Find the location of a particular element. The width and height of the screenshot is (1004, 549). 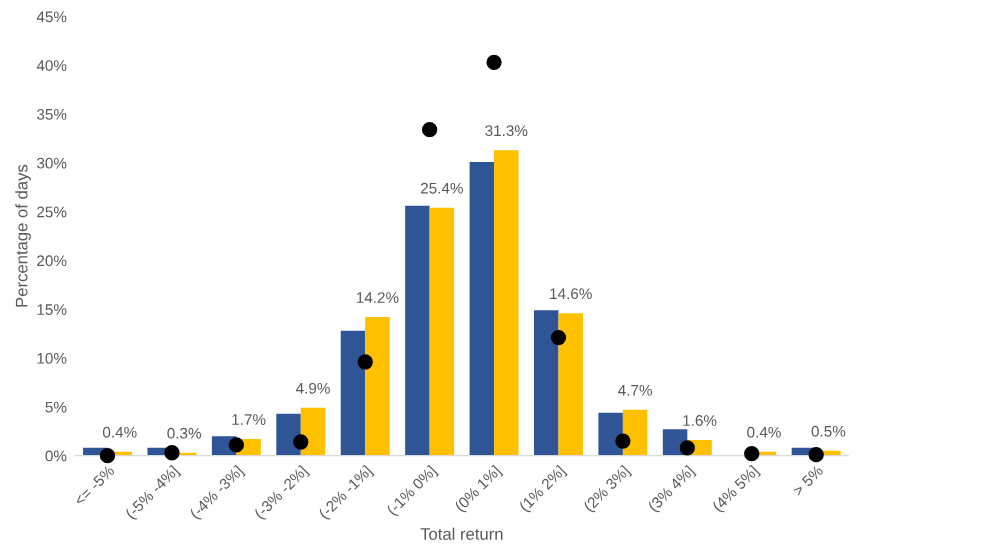

x-tick-label: (4% 5%] is located at coordinates (736, 489).